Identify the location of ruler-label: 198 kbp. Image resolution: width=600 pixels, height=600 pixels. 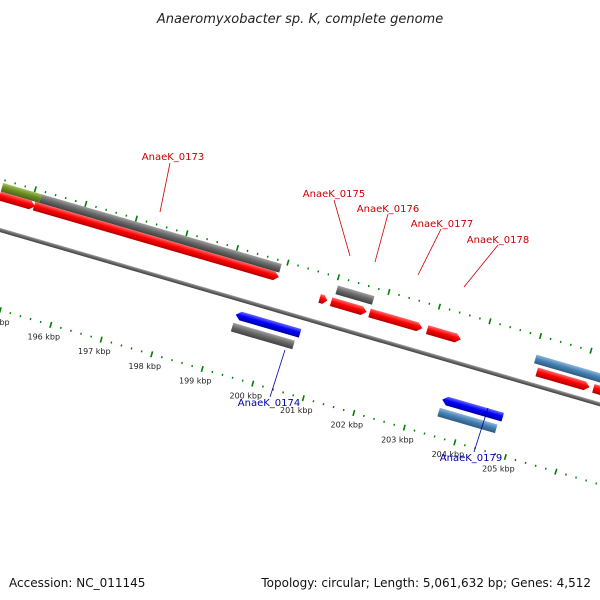
(144, 366).